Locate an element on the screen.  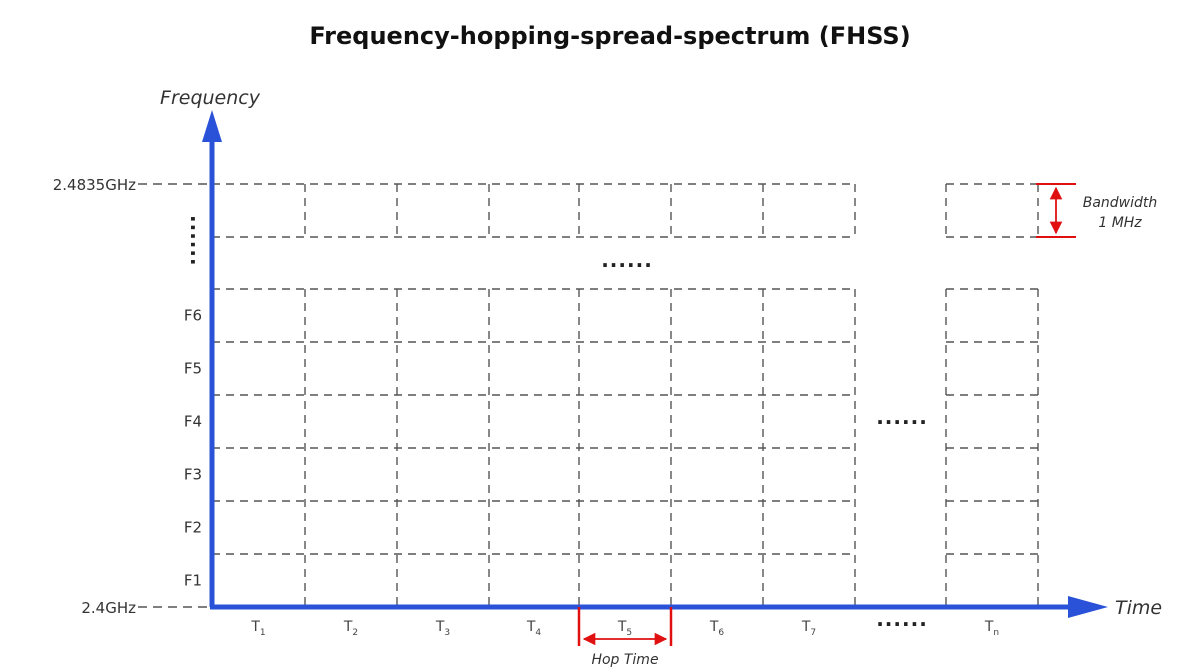
channel-label: F1 is located at coordinates (193, 581).